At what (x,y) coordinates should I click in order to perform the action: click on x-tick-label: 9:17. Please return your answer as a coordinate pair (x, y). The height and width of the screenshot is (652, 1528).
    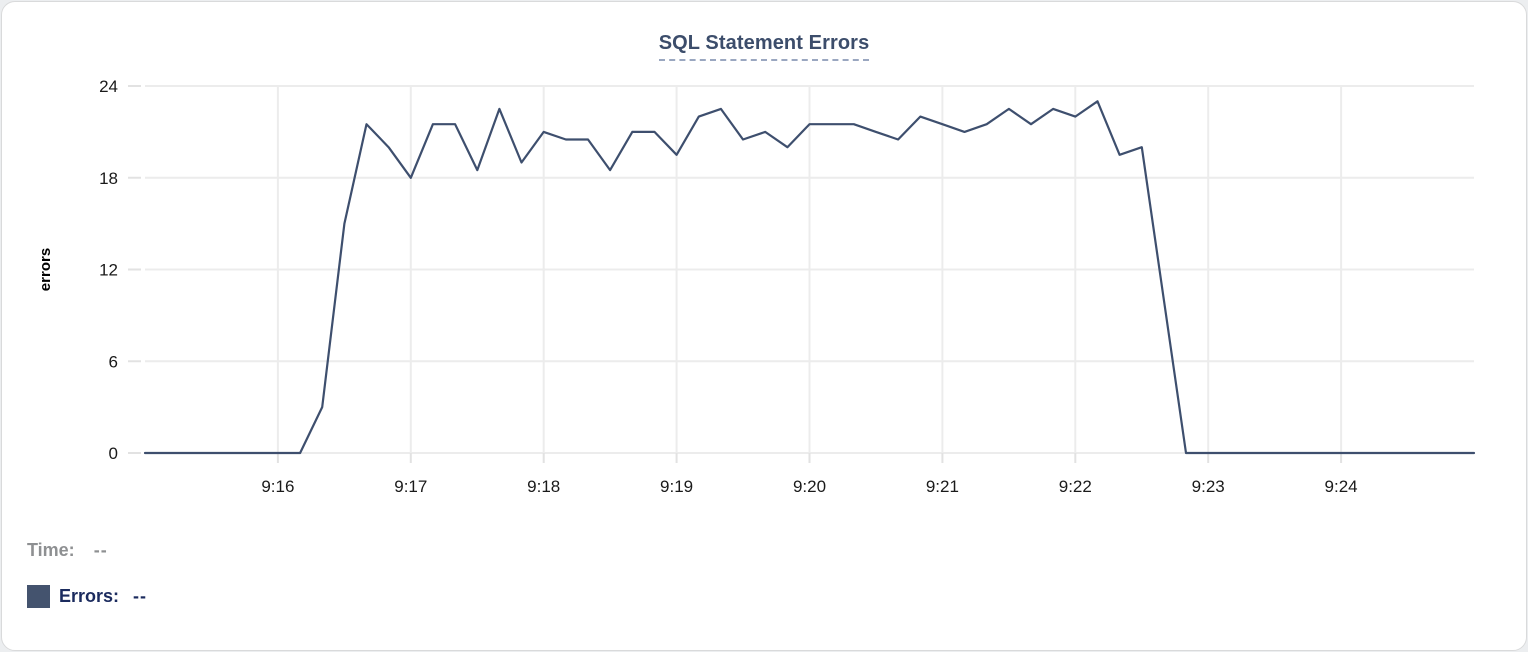
    Looking at the image, I should click on (410, 486).